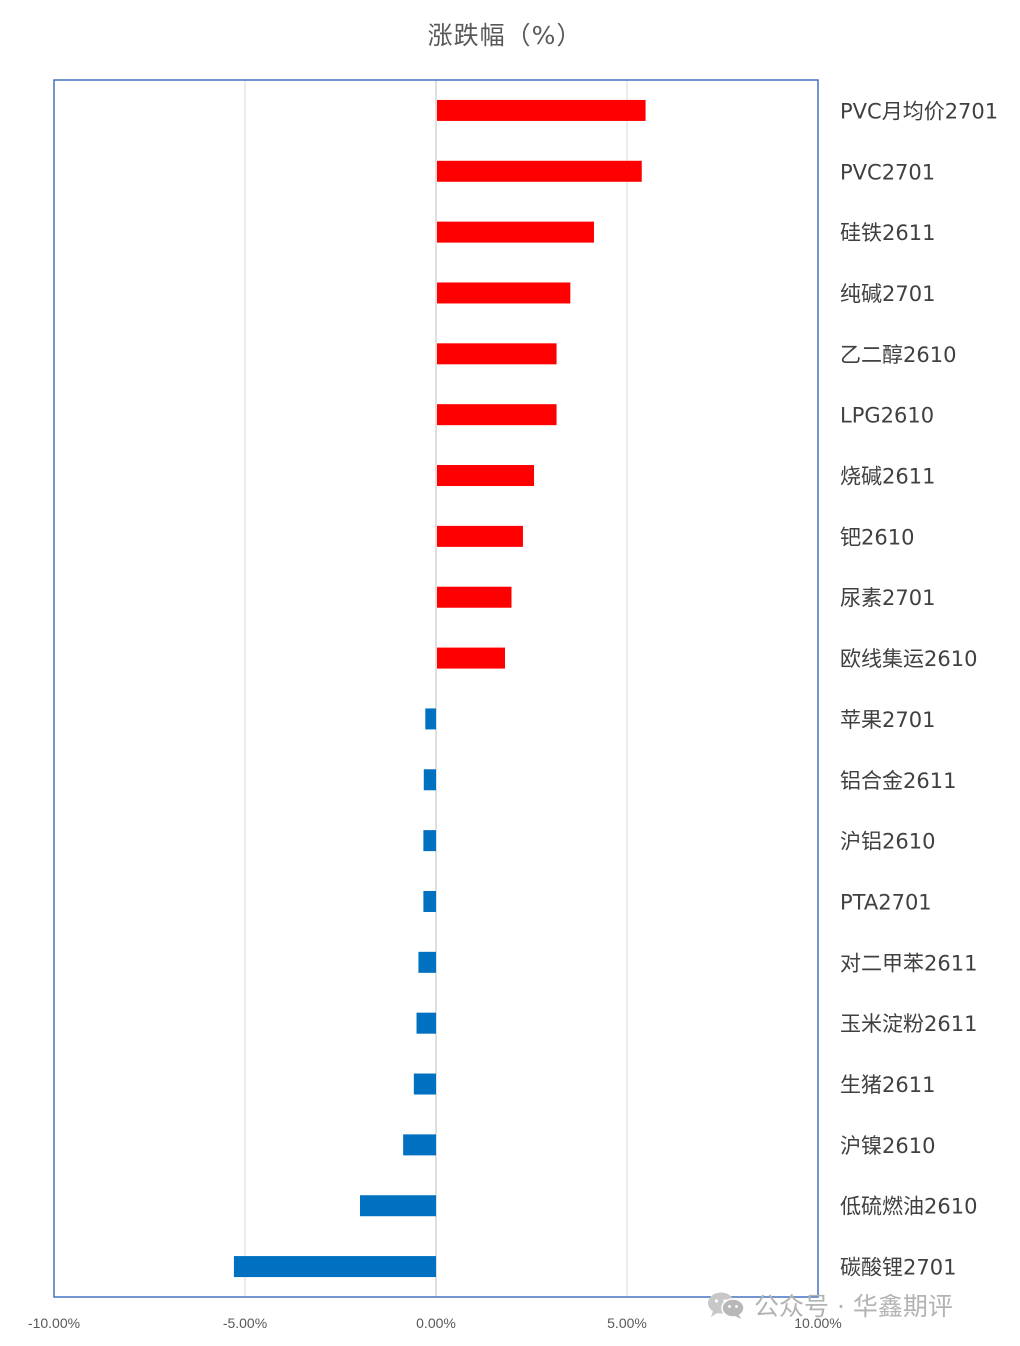 The width and height of the screenshot is (1020, 1346). What do you see at coordinates (886, 902) in the screenshot?
I see `category-label: PTA2701` at bounding box center [886, 902].